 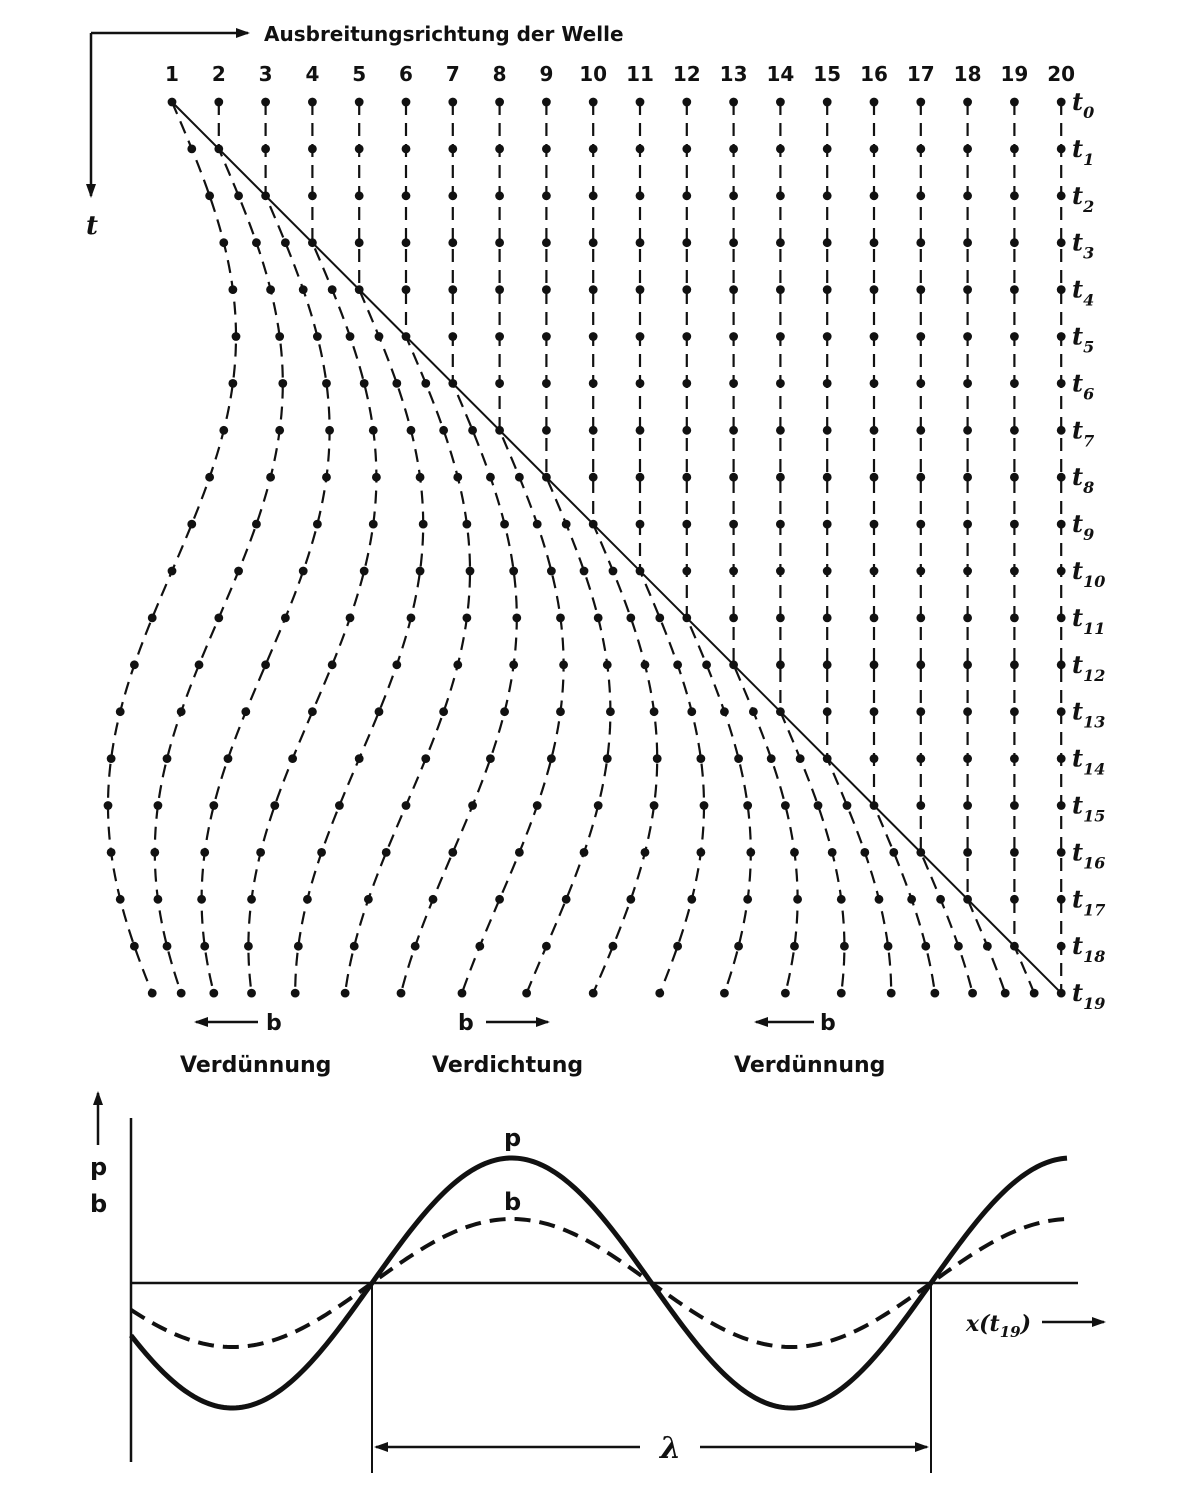 What do you see at coordinates (219, 74) in the screenshot?
I see `particle-number-2: 2` at bounding box center [219, 74].